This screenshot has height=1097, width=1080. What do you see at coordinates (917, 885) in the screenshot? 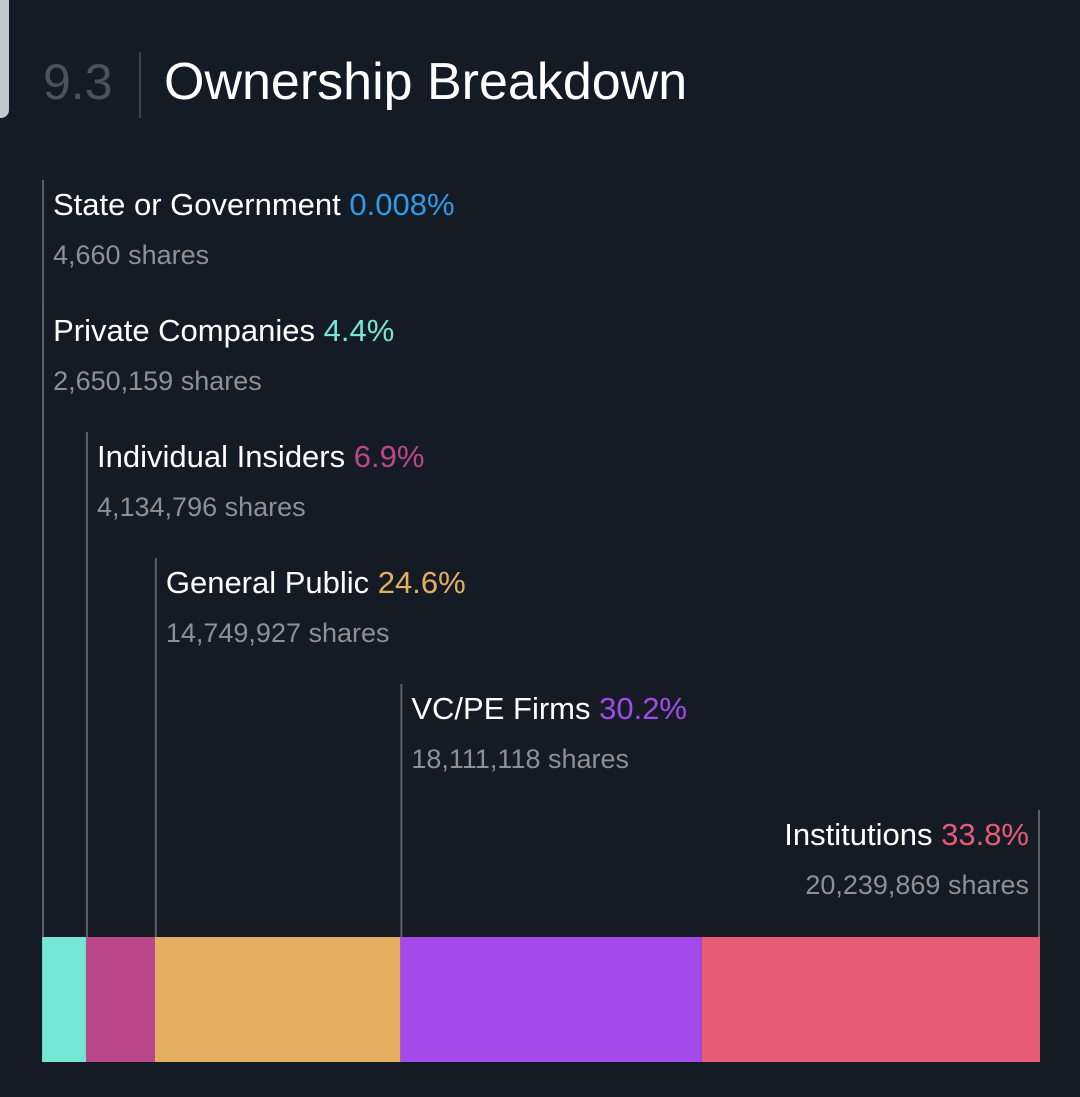
I see `shares-institutions: 20,239,869 shares` at bounding box center [917, 885].